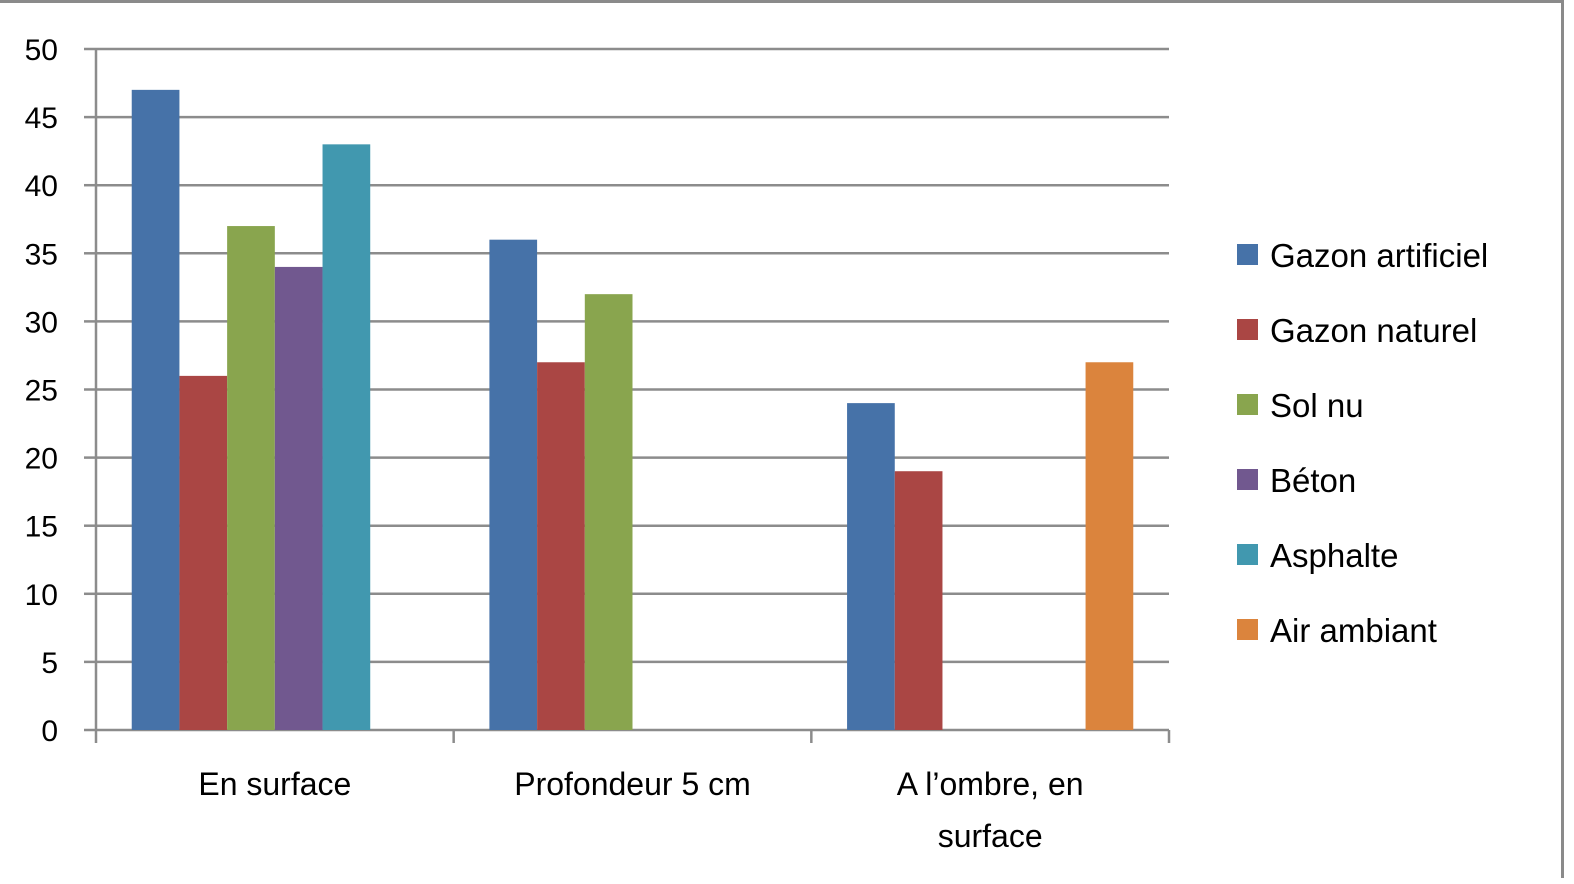 The height and width of the screenshot is (884, 1574). I want to click on x-tick-label: surface, so click(990, 836).